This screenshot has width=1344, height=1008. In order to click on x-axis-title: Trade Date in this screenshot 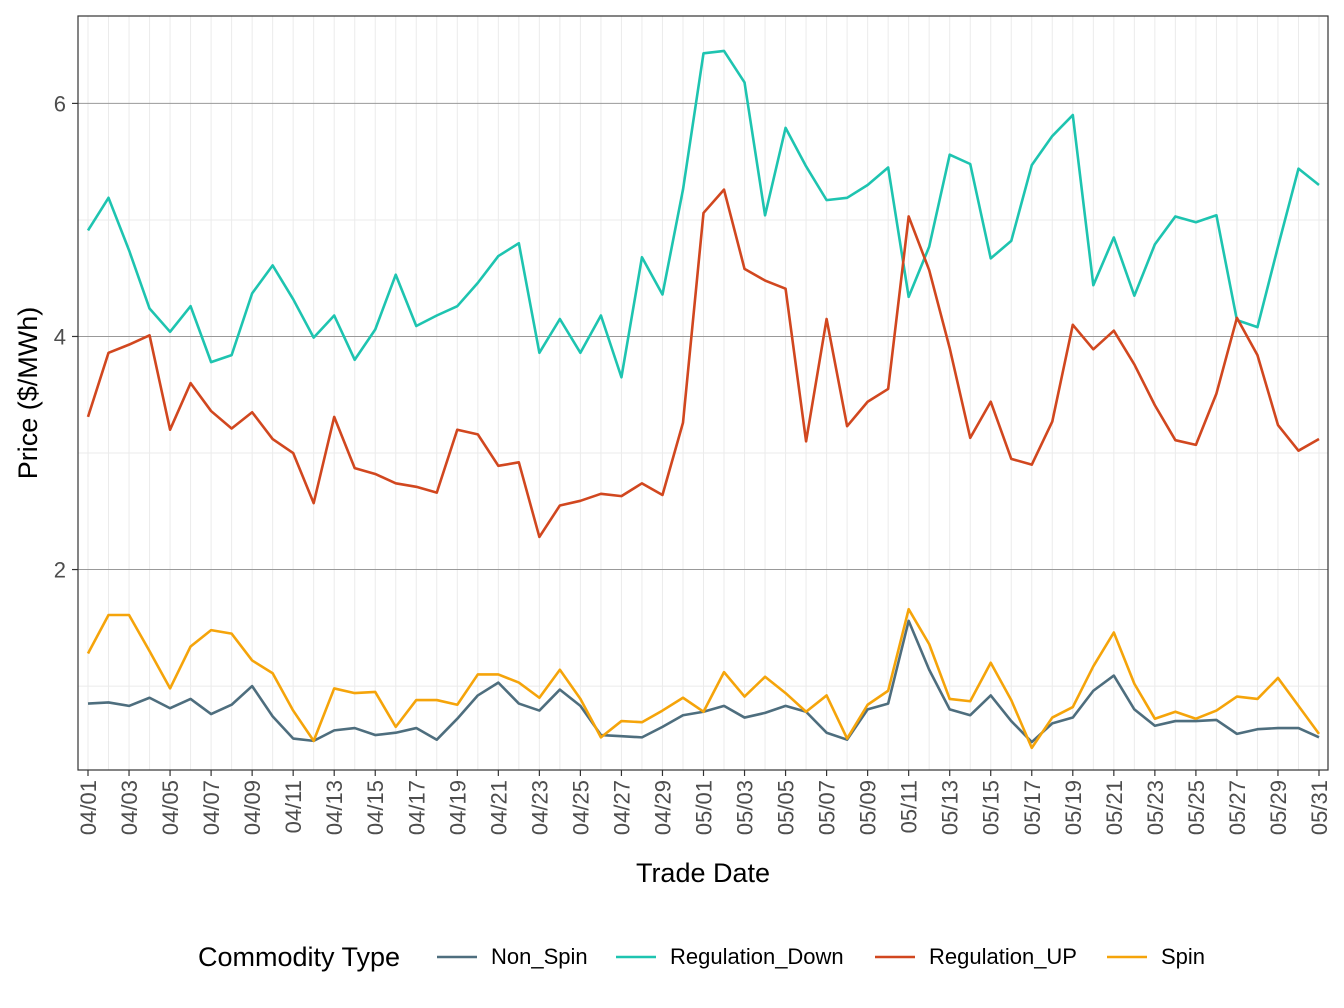, I will do `click(703, 873)`.